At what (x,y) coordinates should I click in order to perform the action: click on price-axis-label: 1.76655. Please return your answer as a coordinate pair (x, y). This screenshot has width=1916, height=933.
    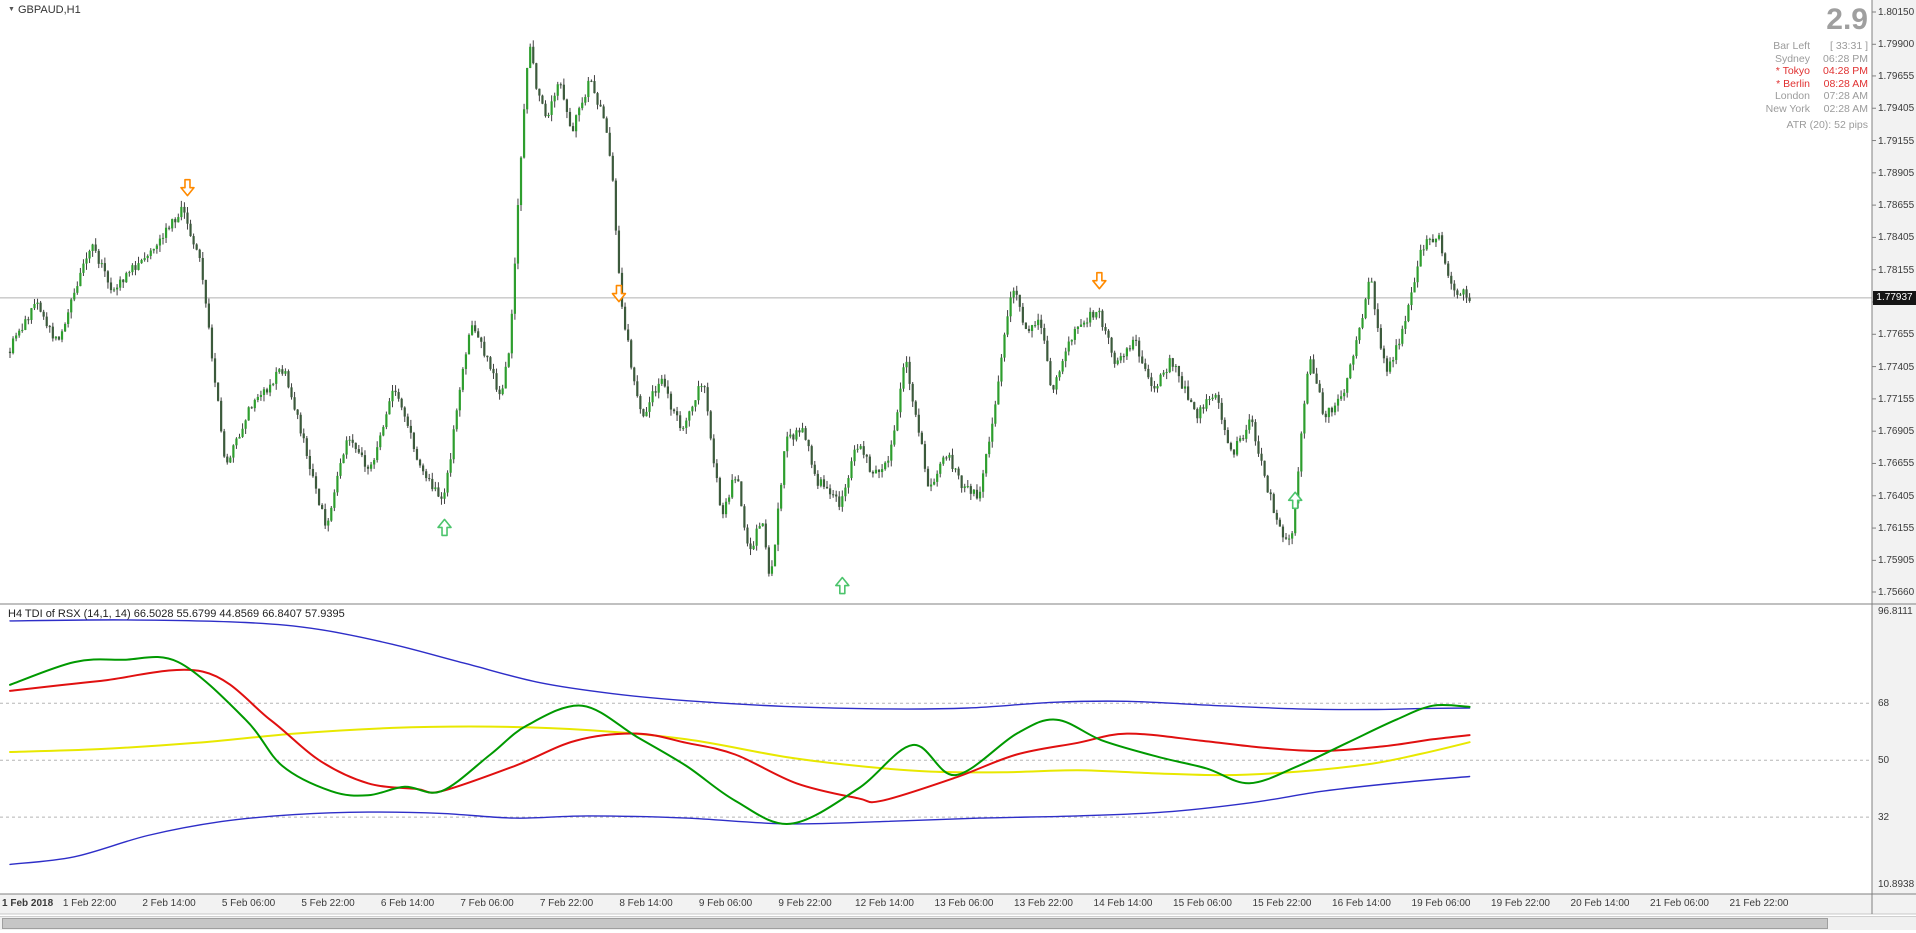
    Looking at the image, I should click on (1896, 464).